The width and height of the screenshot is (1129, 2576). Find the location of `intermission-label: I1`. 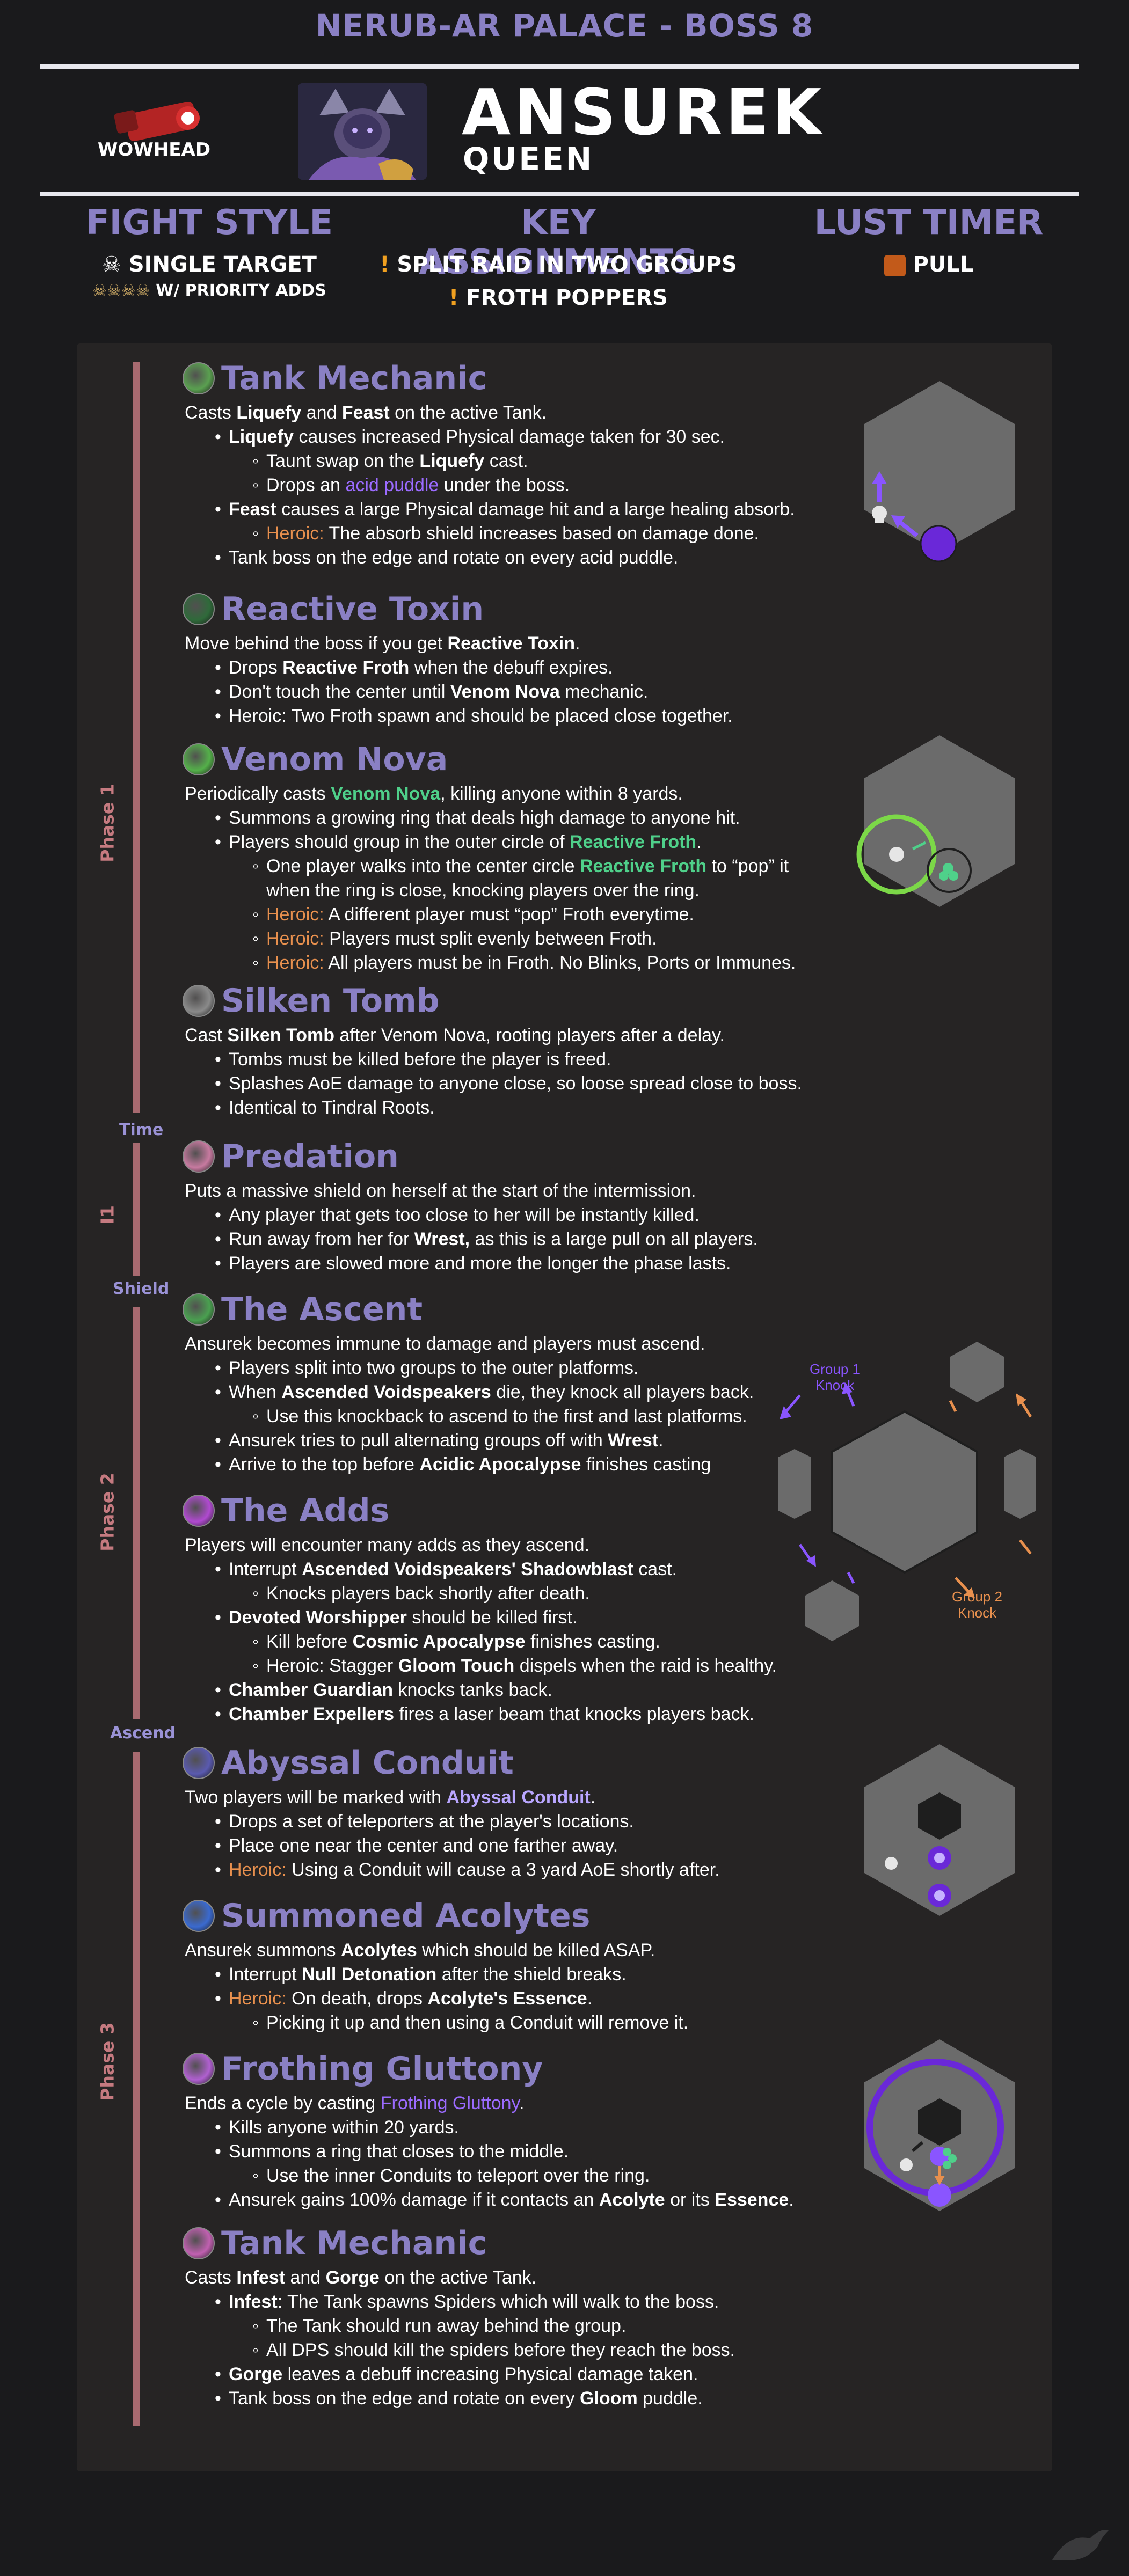

intermission-label: I1 is located at coordinates (107, 1215).